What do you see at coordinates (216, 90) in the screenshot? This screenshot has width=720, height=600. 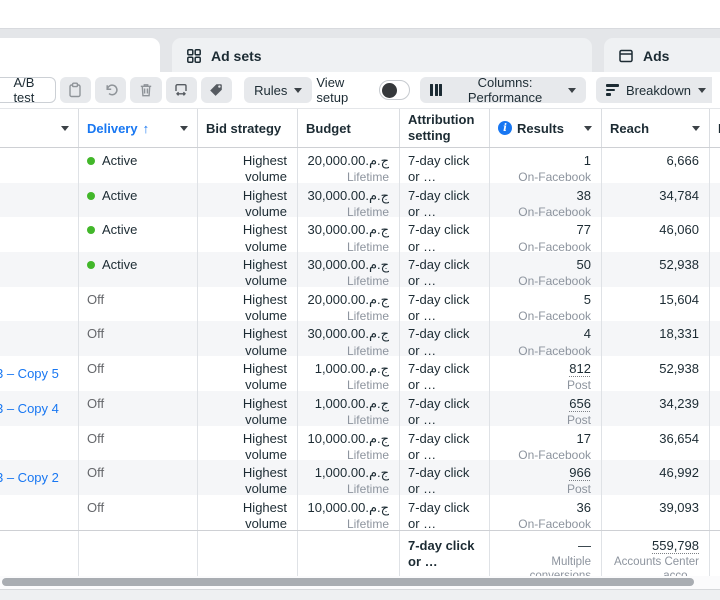 I see `tags-button` at bounding box center [216, 90].